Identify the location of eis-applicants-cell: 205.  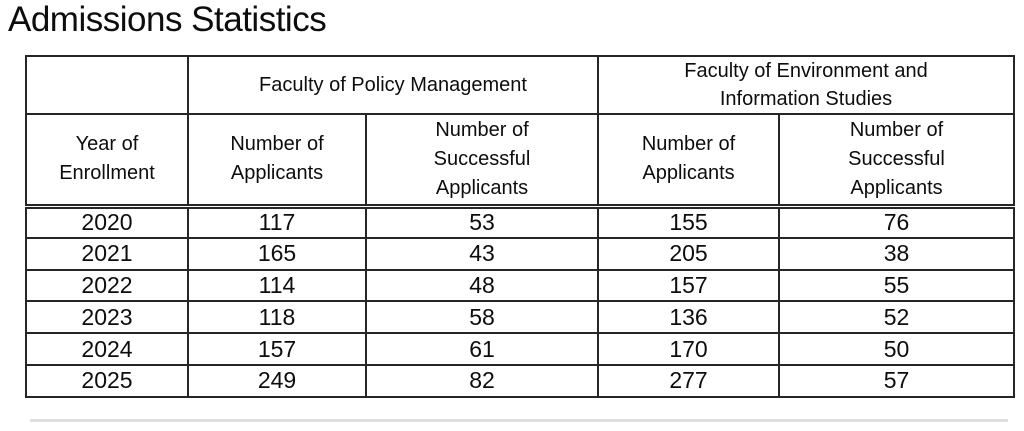
(688, 253).